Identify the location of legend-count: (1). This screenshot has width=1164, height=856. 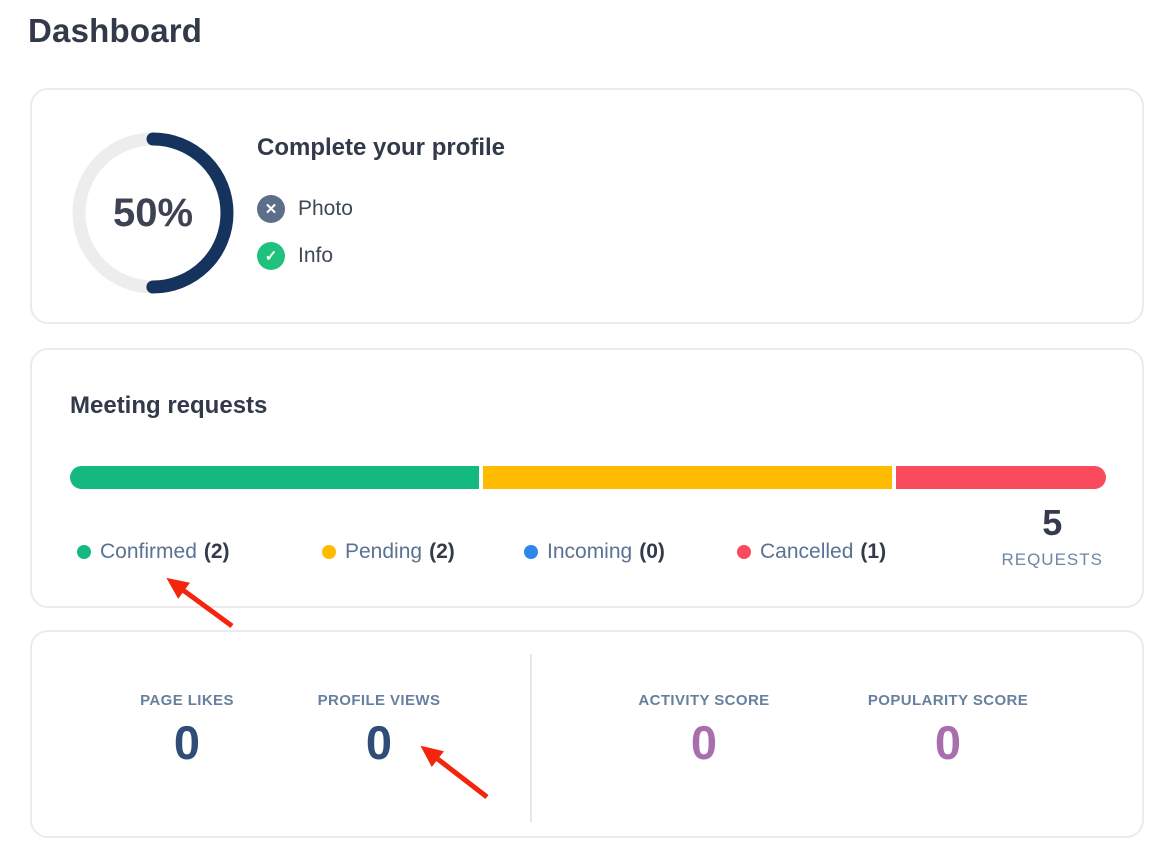
(873, 551).